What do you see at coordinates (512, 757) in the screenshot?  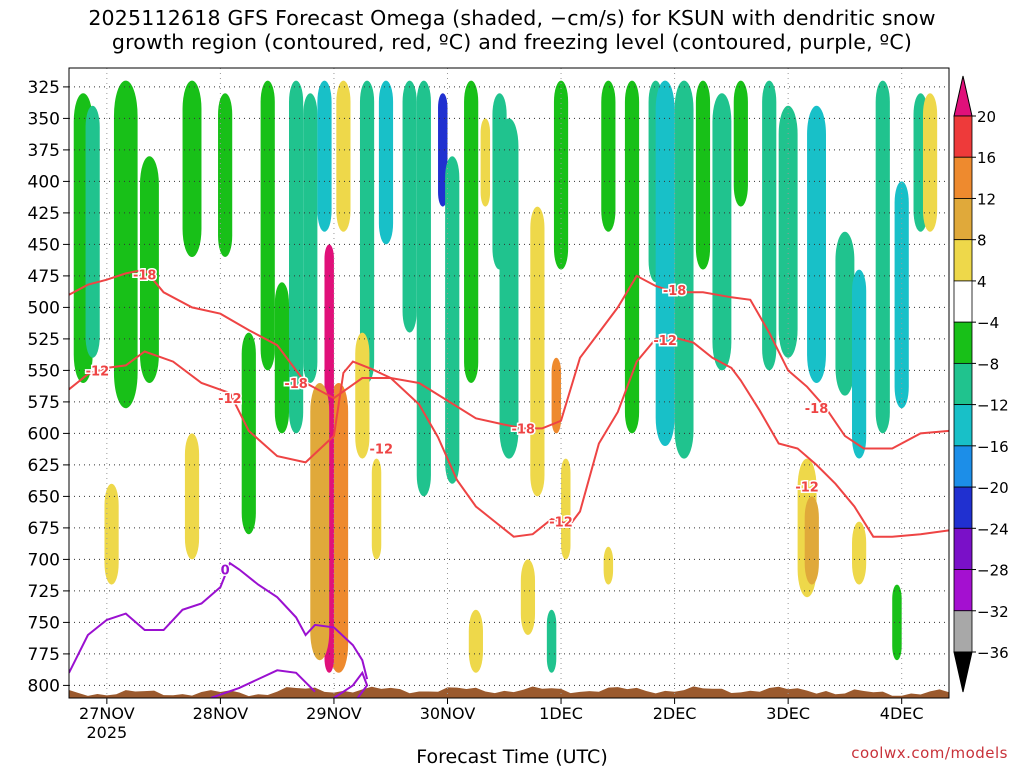 I see `x-axis-title: Forecast Time (UTC)` at bounding box center [512, 757].